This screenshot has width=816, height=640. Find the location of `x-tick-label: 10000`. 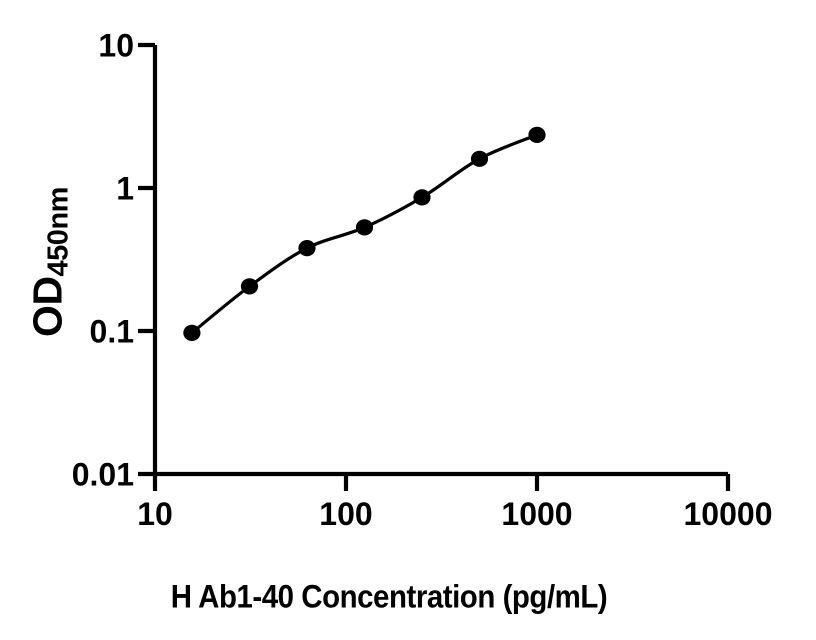

x-tick-label: 10000 is located at coordinates (728, 514).